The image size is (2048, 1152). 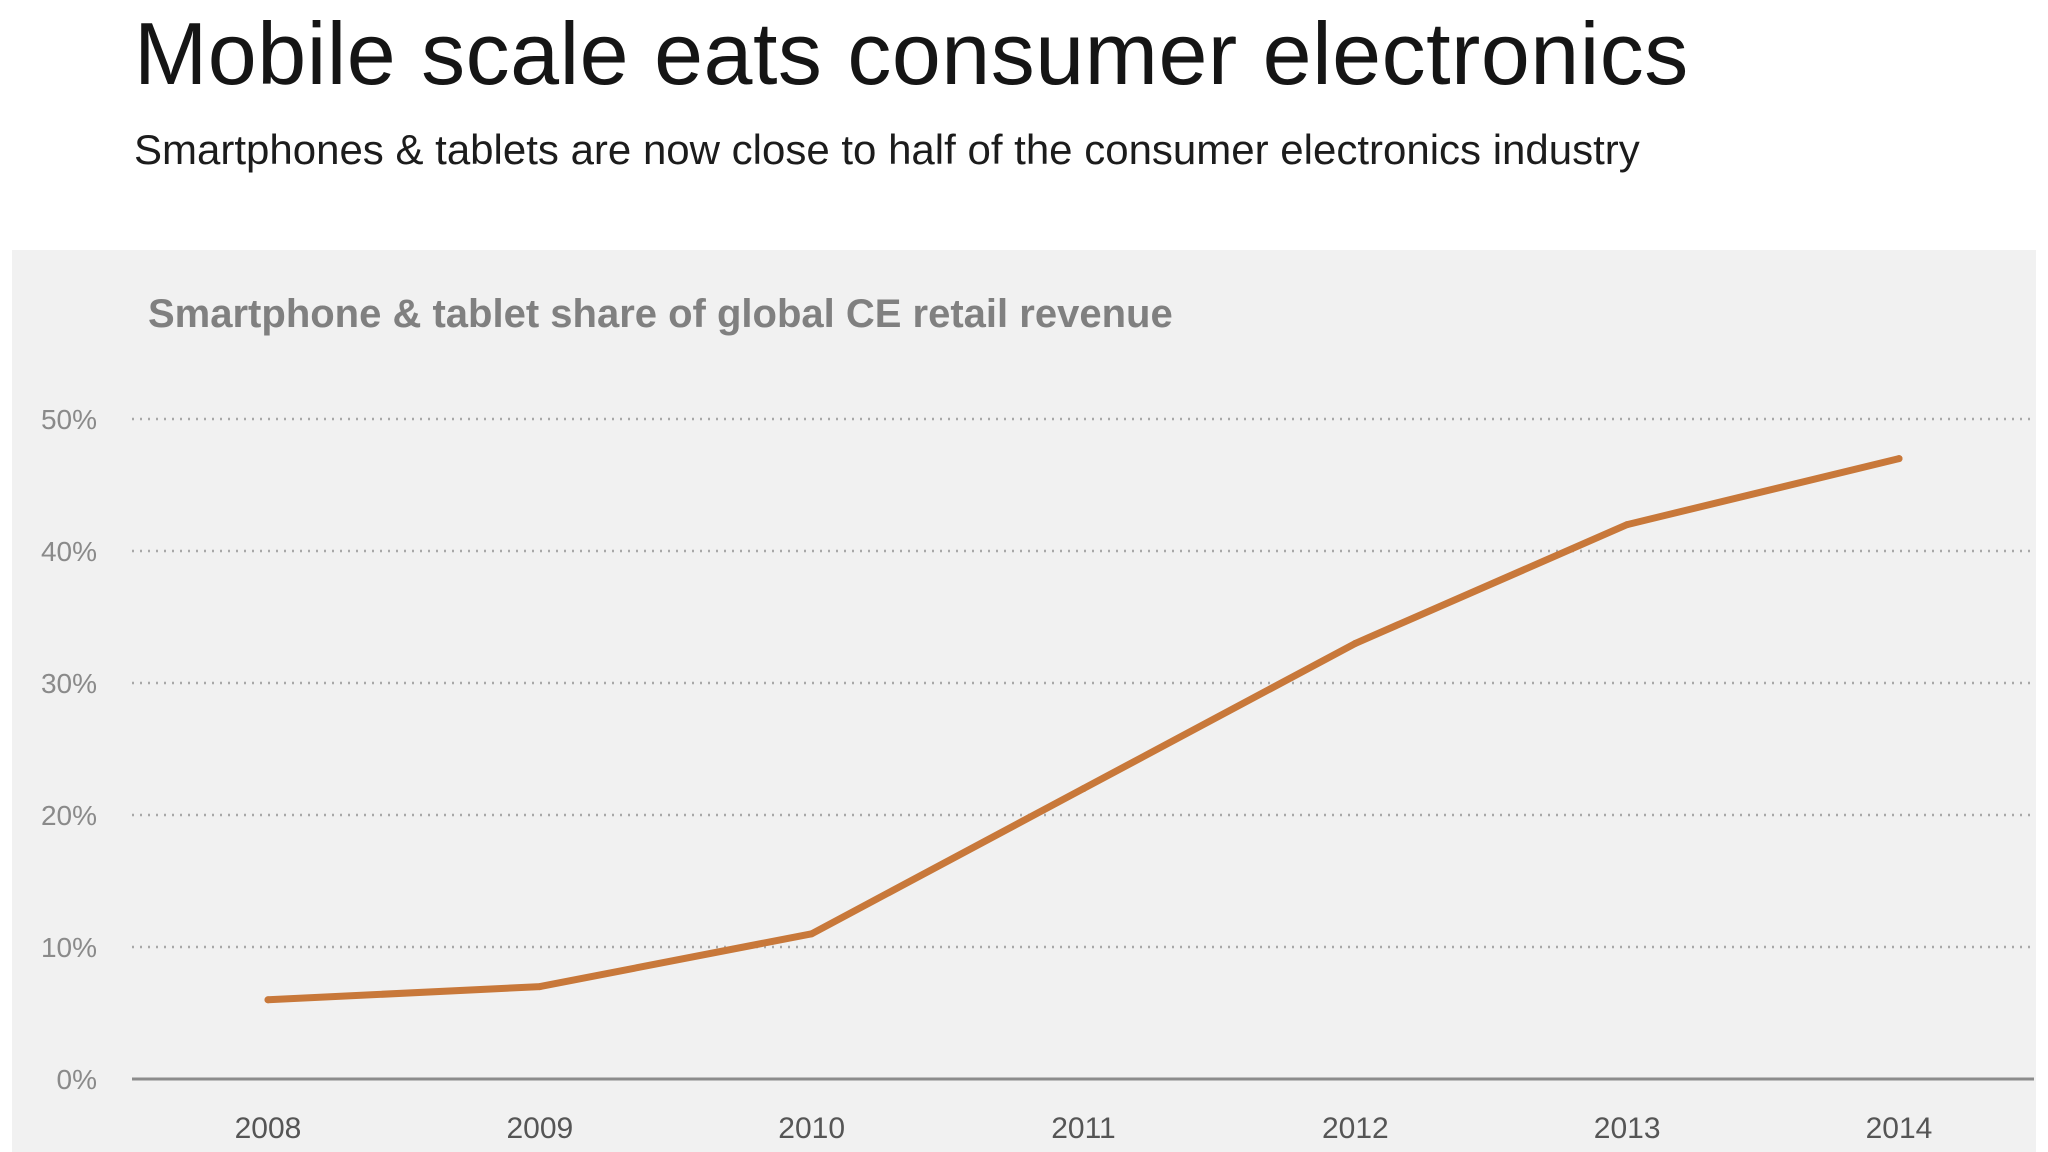 What do you see at coordinates (268, 1000) in the screenshot?
I see `data-point-2008` at bounding box center [268, 1000].